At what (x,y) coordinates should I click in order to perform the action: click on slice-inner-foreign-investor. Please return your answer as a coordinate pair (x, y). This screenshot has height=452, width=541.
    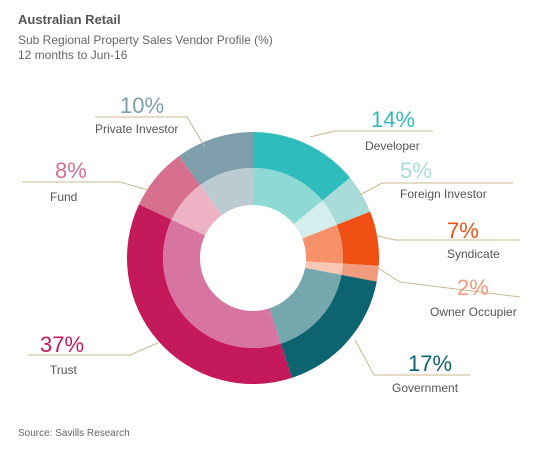
    Looking at the image, I should click on (315, 219).